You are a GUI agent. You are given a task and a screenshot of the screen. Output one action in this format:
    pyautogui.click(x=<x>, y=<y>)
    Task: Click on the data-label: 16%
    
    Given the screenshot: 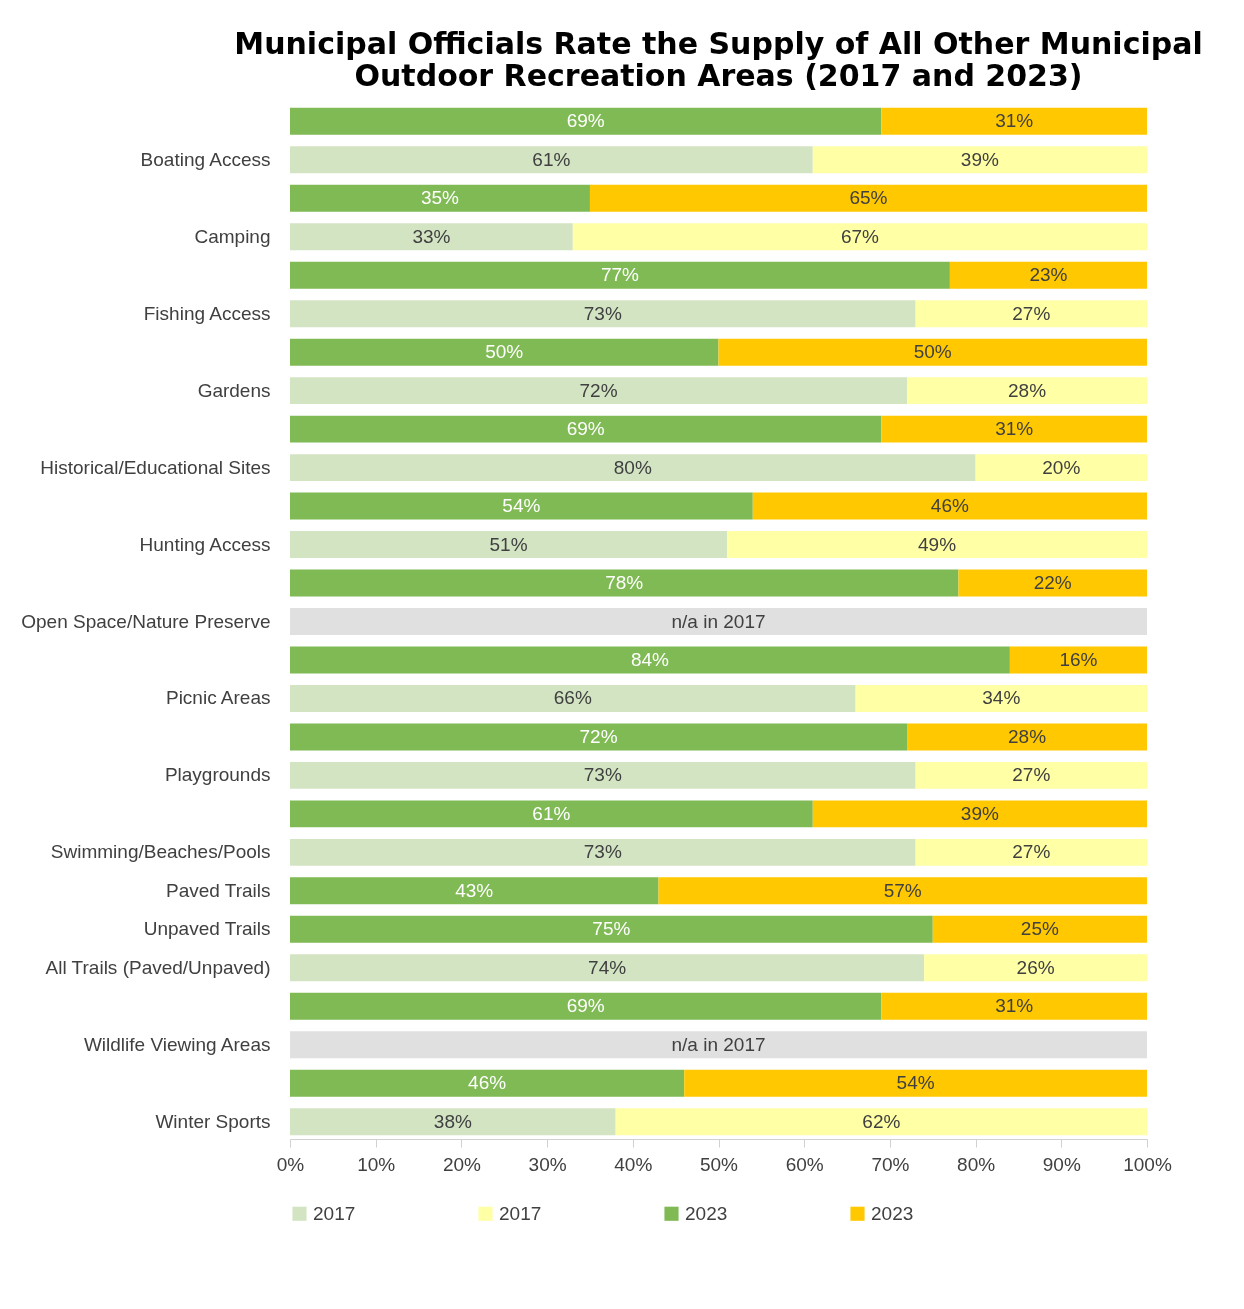 What is the action you would take?
    pyautogui.click(x=1078, y=659)
    